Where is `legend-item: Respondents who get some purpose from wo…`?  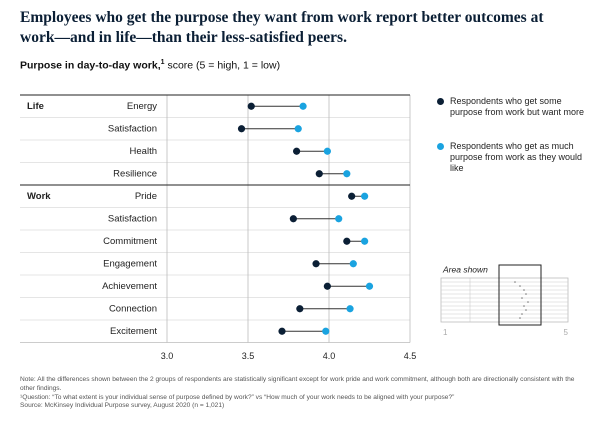 legend-item: Respondents who get some purpose from wo… is located at coordinates (512, 107).